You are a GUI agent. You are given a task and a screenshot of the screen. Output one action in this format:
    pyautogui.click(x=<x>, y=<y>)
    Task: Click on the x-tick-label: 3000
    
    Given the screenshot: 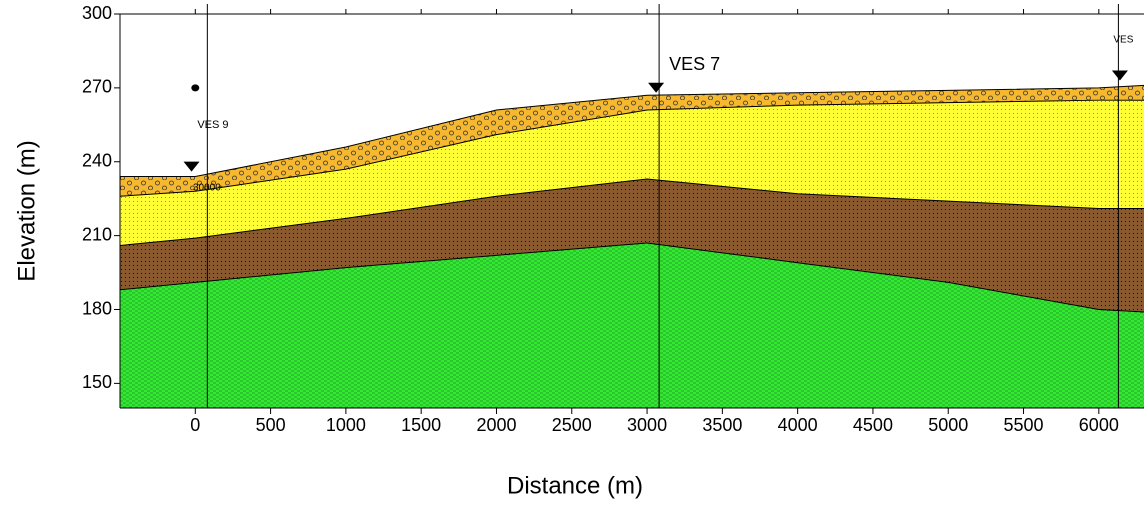 What is the action you would take?
    pyautogui.click(x=647, y=425)
    